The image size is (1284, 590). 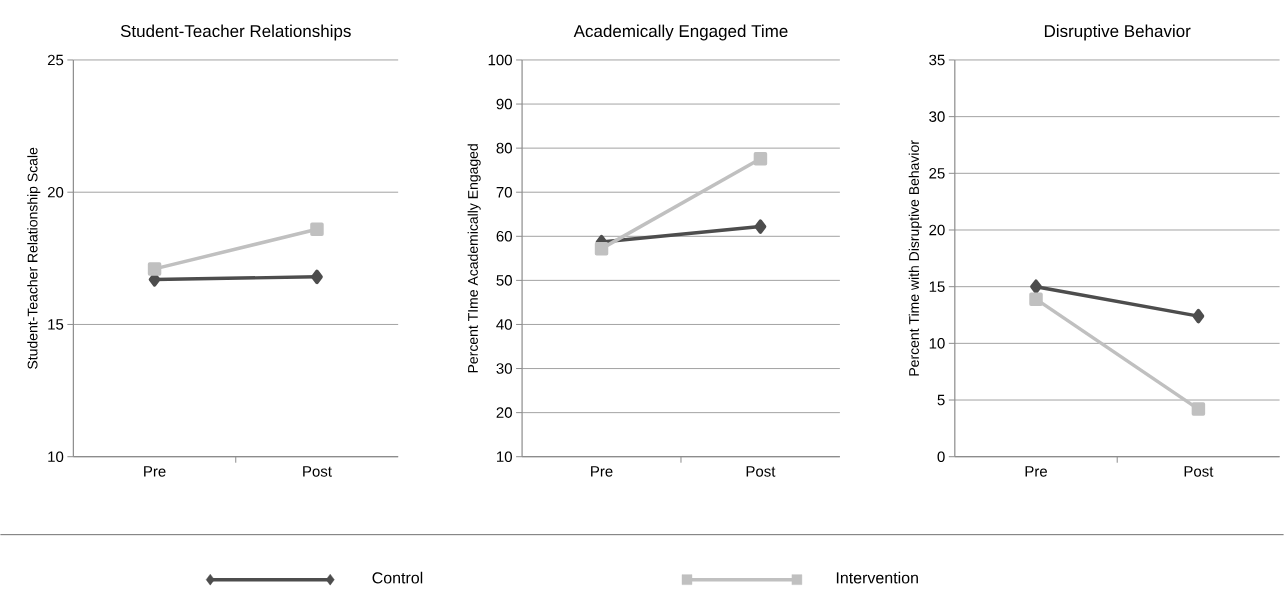 I want to click on chart-title: Student-Teacher Relationships, so click(x=235, y=32).